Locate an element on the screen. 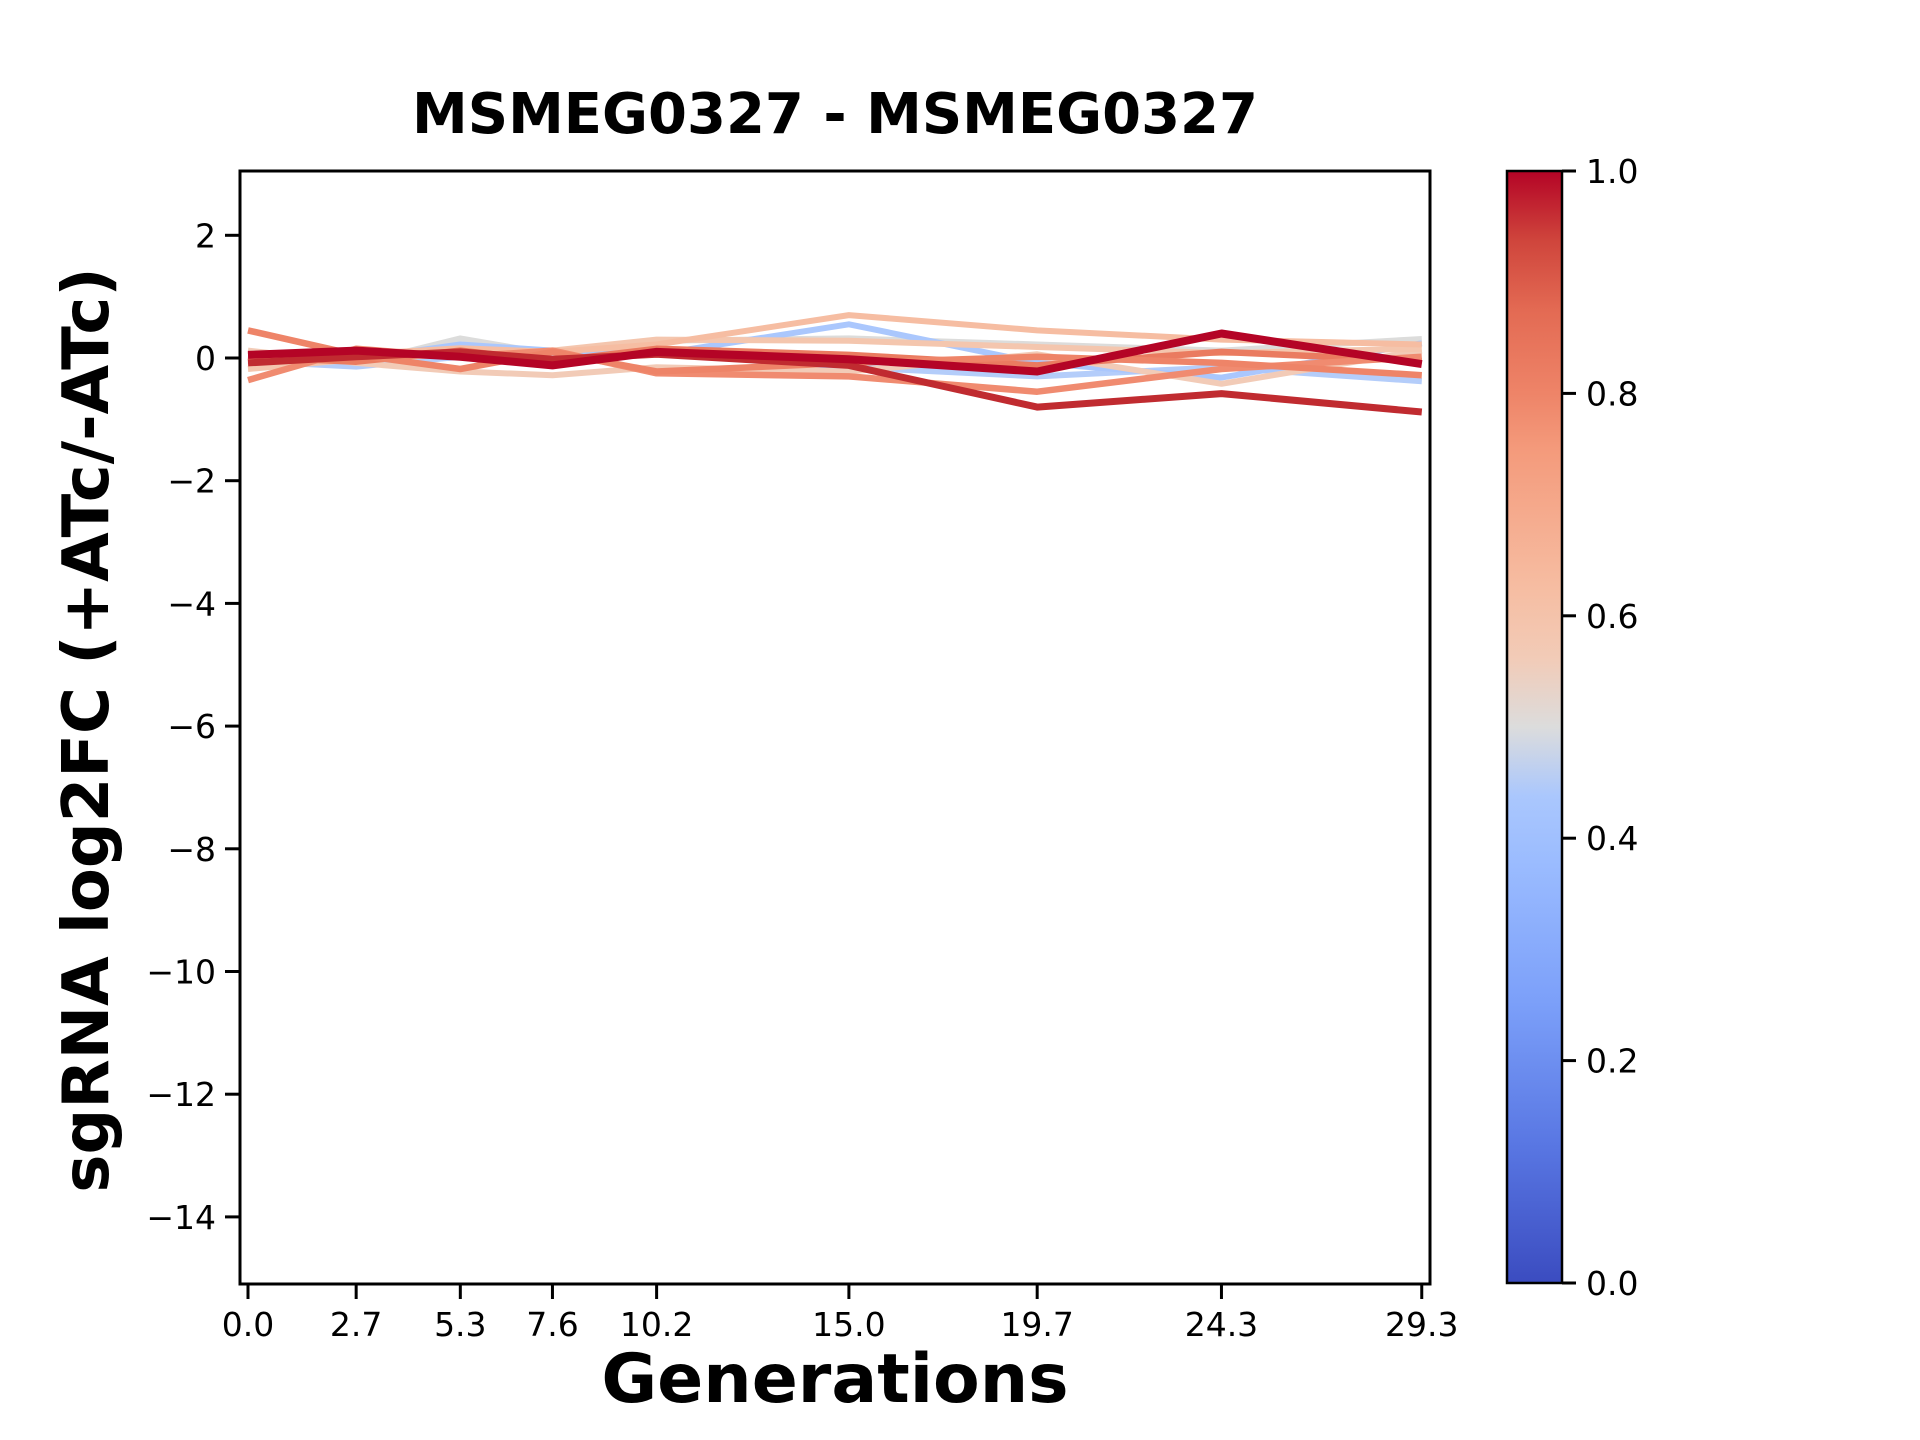 The image size is (1920, 1440). x-tick-label: 7.6 is located at coordinates (552, 1324).